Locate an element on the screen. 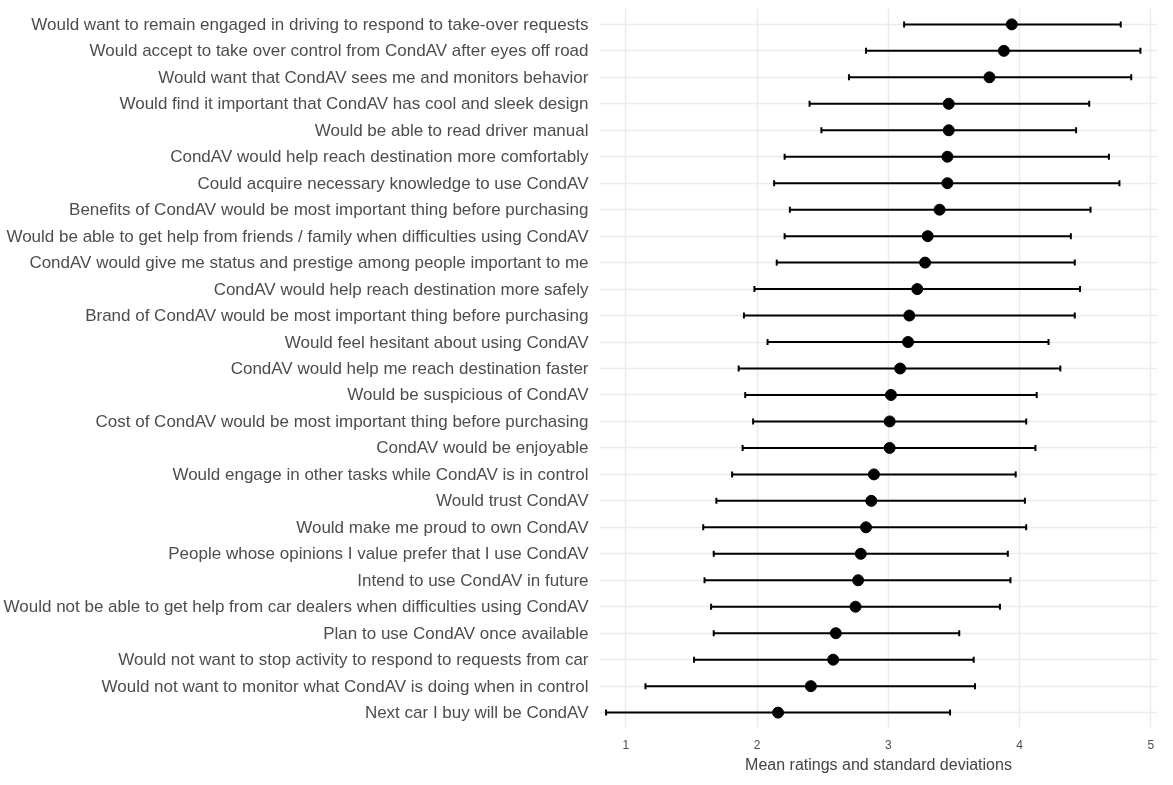  y-tick-label: CondAV would be enjoyable is located at coordinates (482, 448).